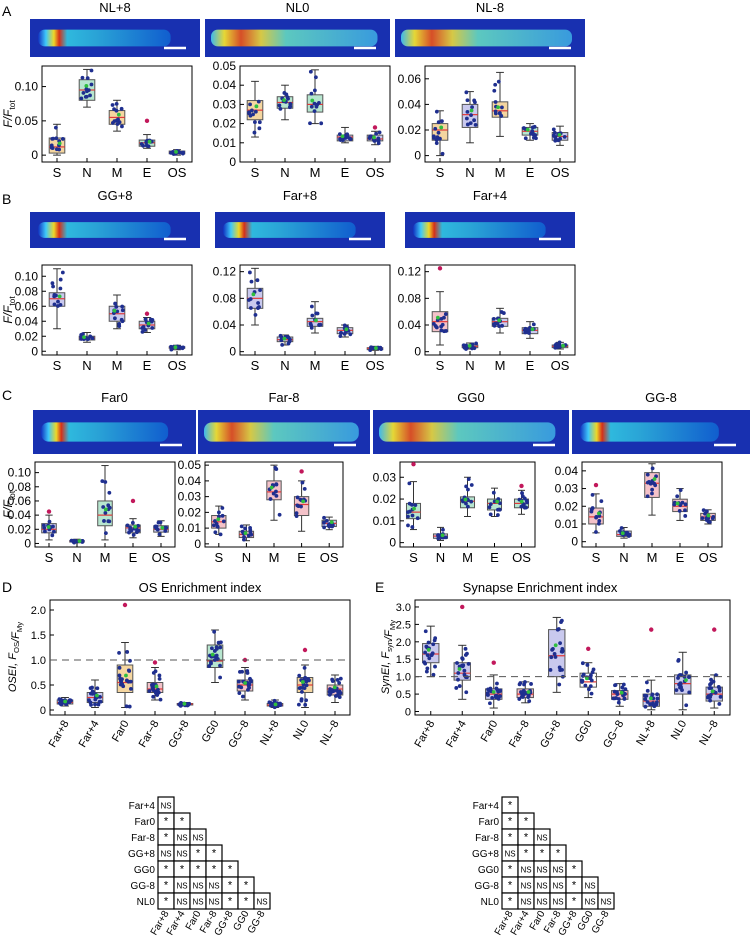 The image size is (750, 942). Describe the element at coordinates (255, 172) in the screenshot. I see `x-tick-label: S` at that location.